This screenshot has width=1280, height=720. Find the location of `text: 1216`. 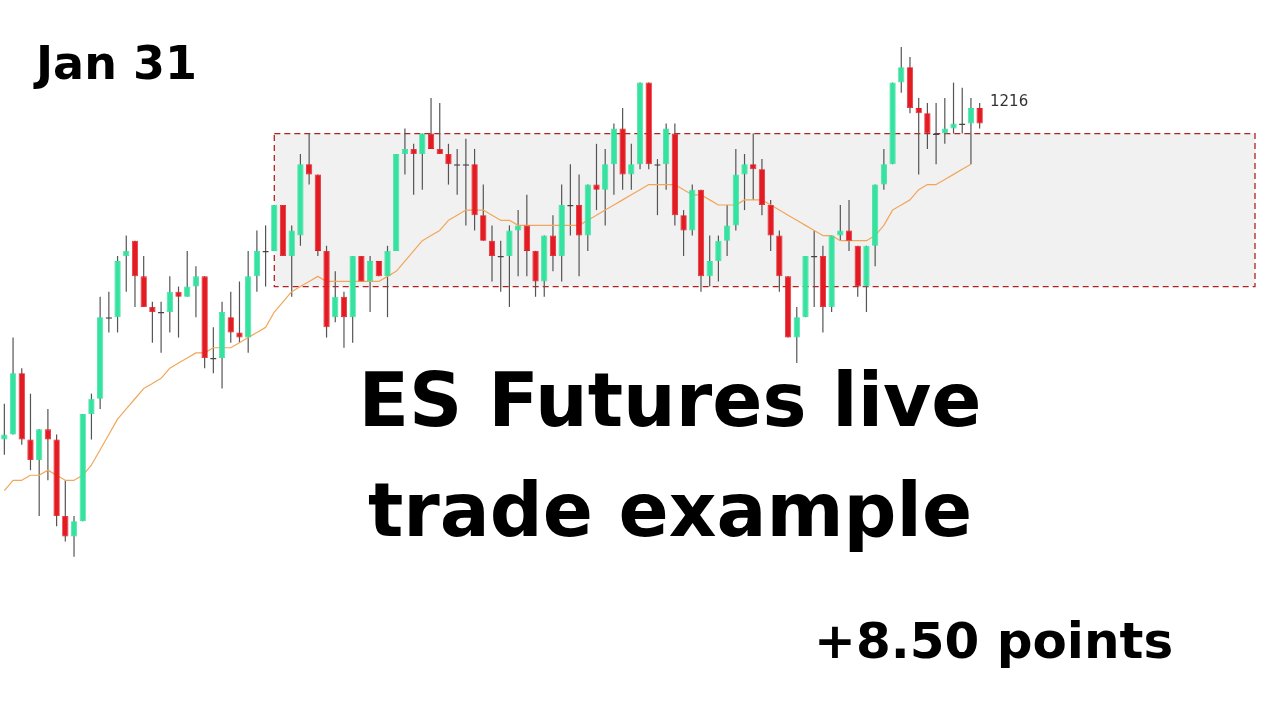

text: 1216 is located at coordinates (1009, 101).